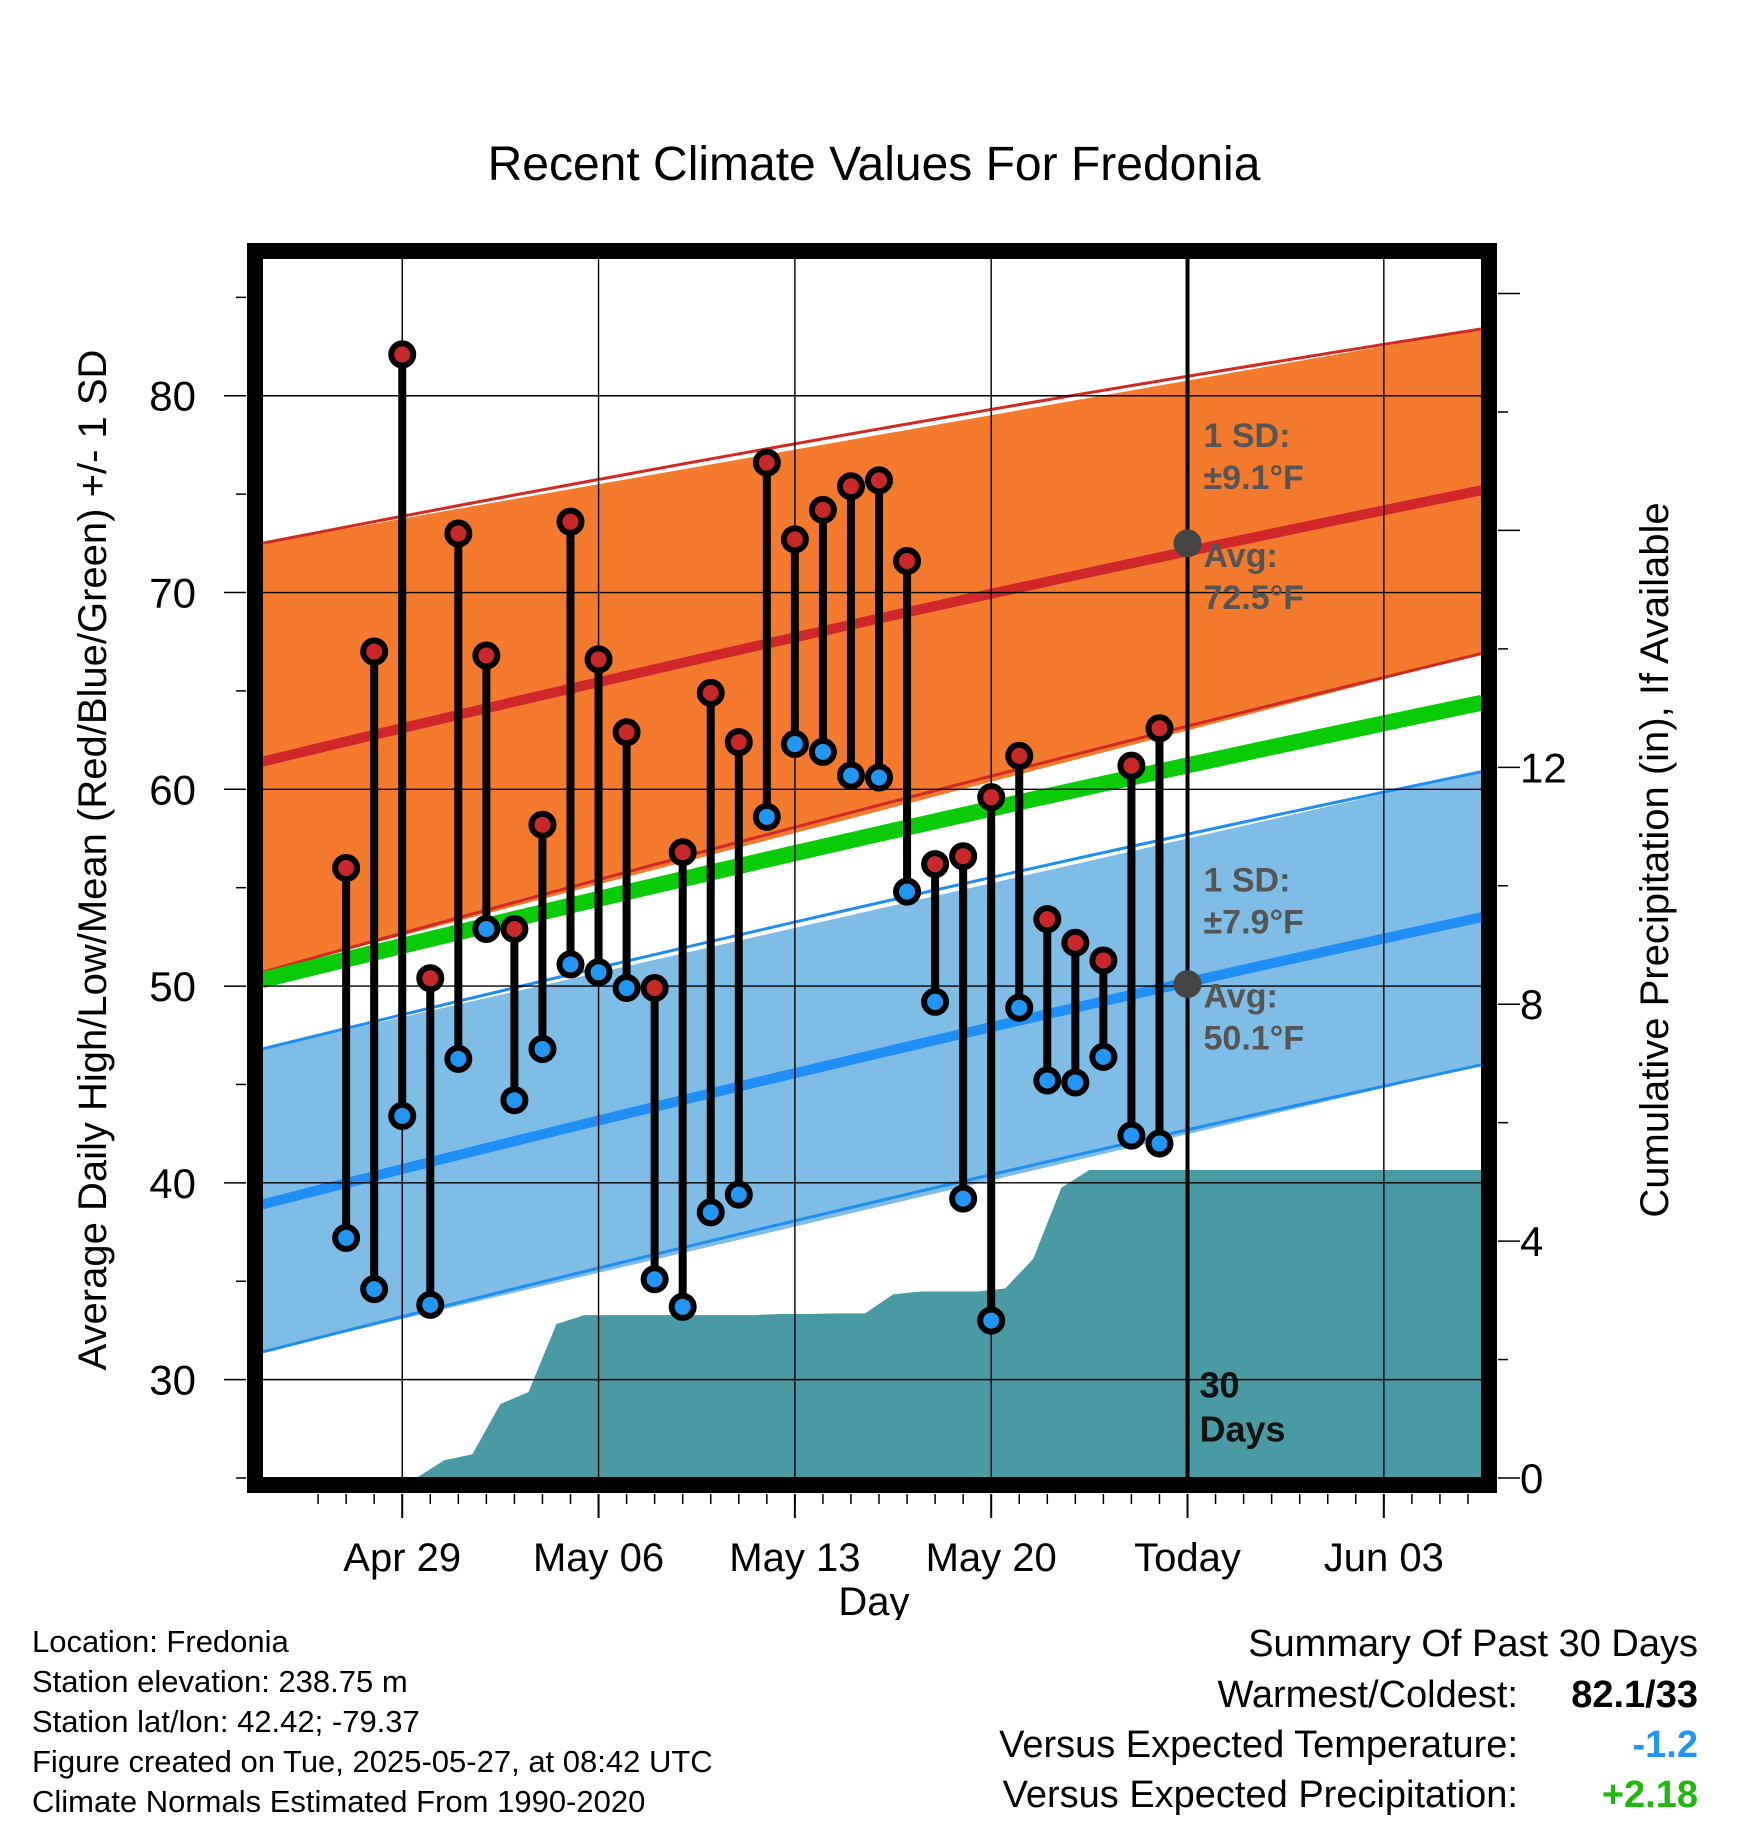 This screenshot has height=1828, width=1748. What do you see at coordinates (1531, 1478) in the screenshot?
I see `y2-tick-label: 0` at bounding box center [1531, 1478].